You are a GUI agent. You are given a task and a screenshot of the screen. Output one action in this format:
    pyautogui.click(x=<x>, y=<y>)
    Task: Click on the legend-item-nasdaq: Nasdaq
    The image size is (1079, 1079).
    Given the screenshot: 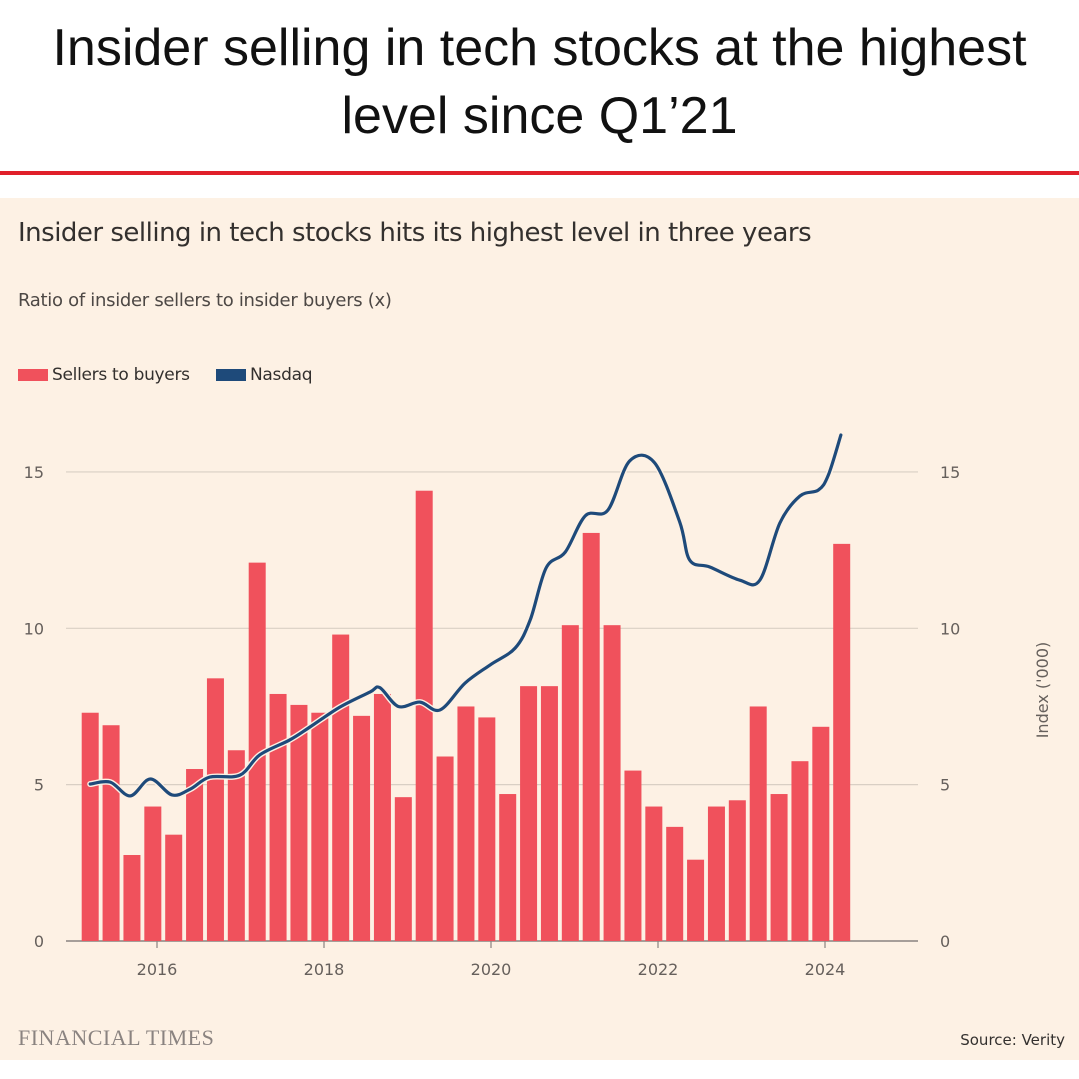 What is the action you would take?
    pyautogui.click(x=264, y=375)
    